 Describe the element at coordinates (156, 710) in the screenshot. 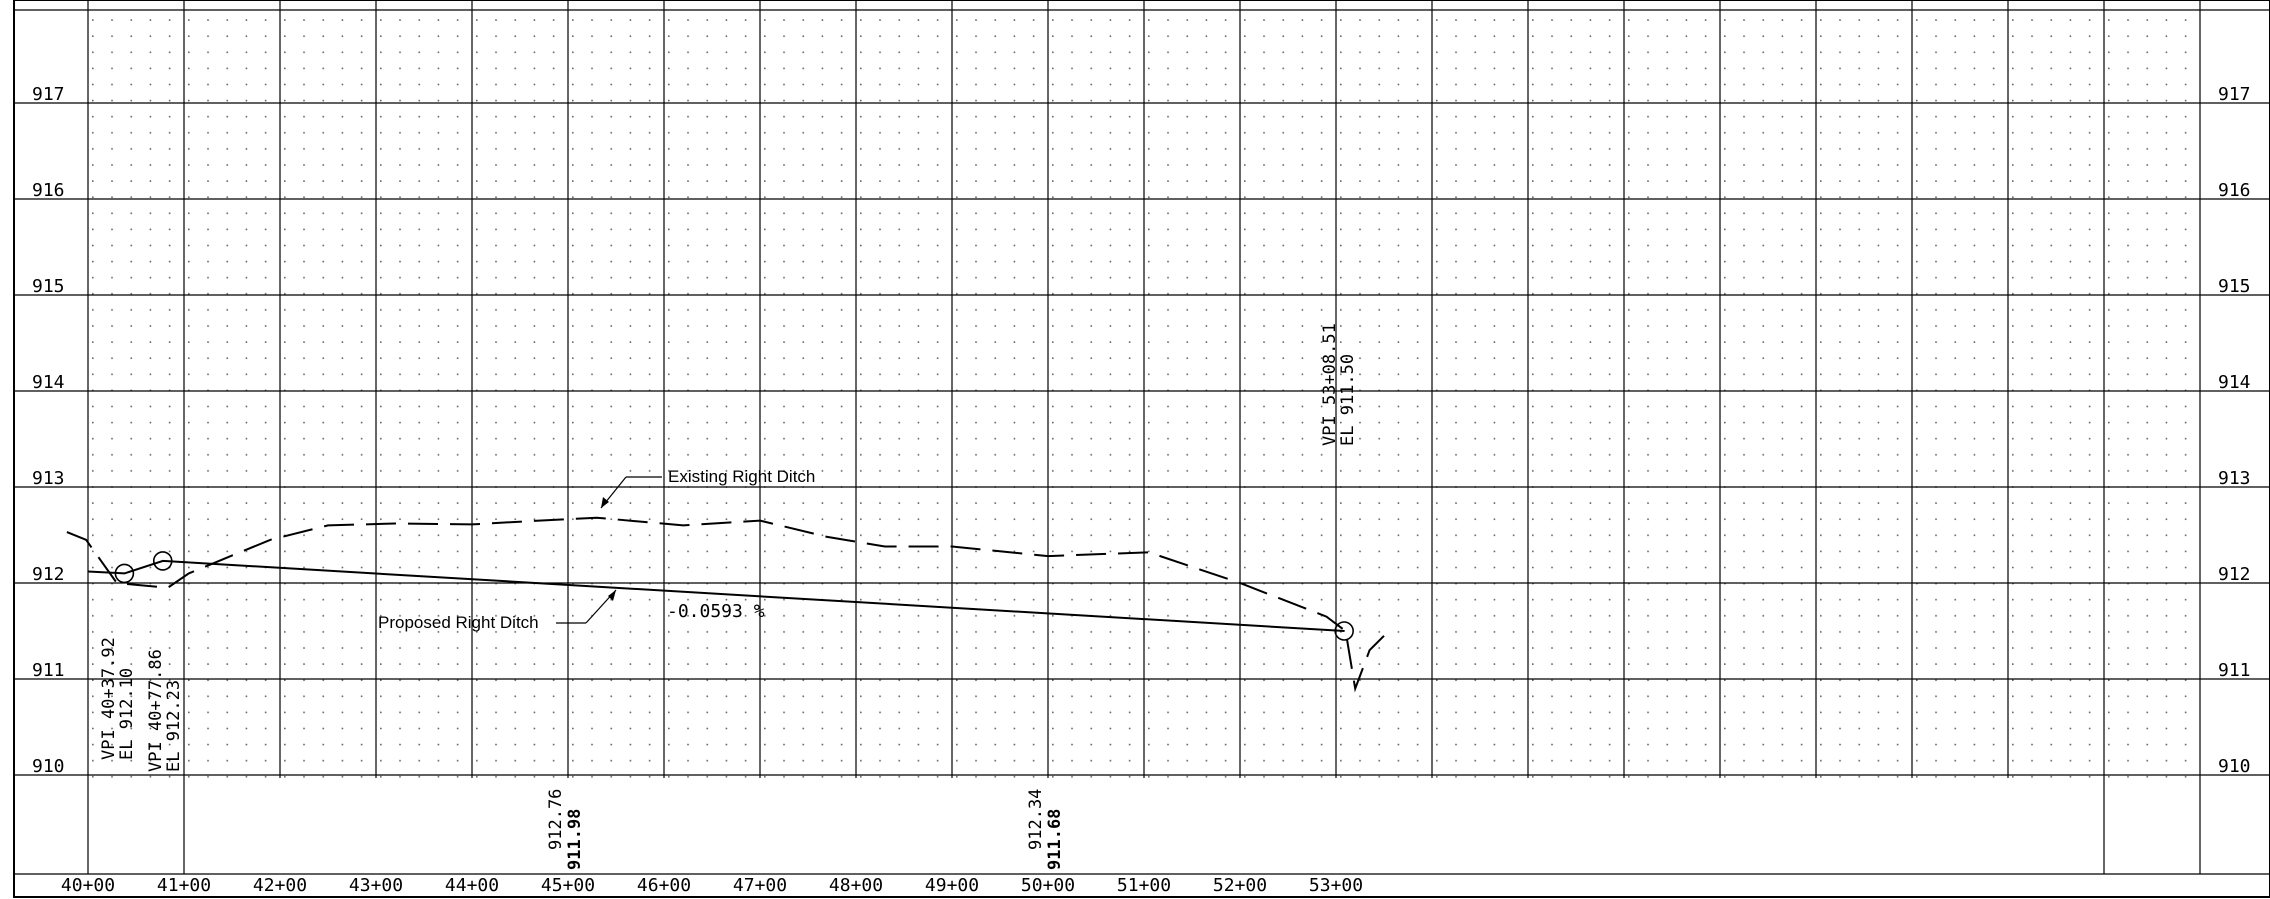

I see `vpi2-station-label: VPI 40+77.86` at that location.